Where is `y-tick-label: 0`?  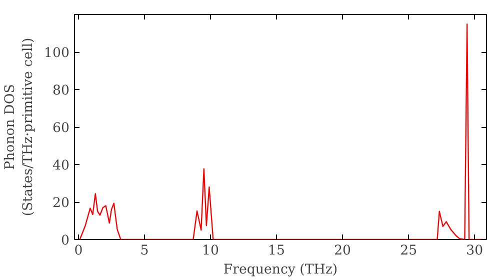
y-tick-label: 0 is located at coordinates (65, 241).